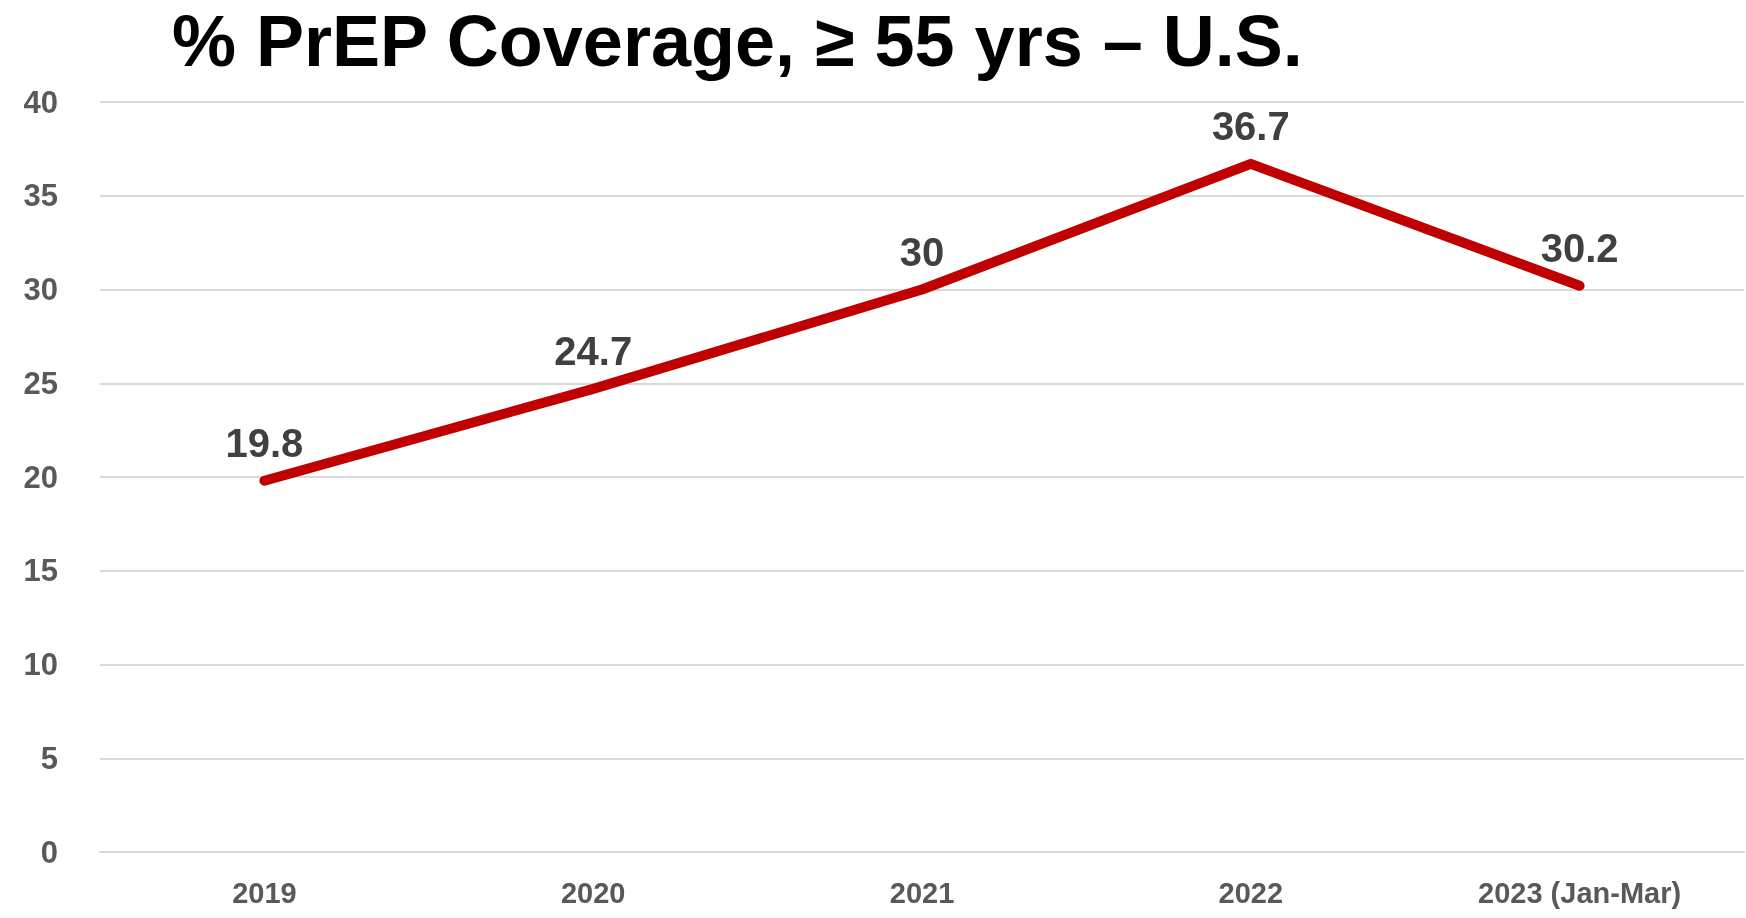  I want to click on chart-title: % PrEP Coverage, ≥ 55 yrs – U.S., so click(737, 41).